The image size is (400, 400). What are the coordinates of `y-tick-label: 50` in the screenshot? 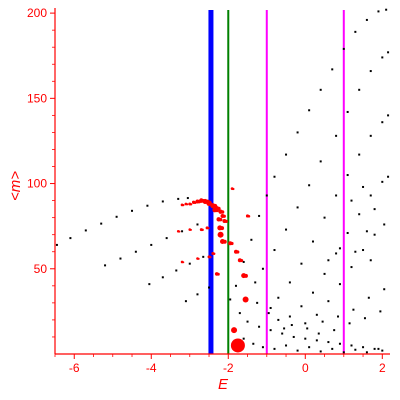 It's located at (41, 269).